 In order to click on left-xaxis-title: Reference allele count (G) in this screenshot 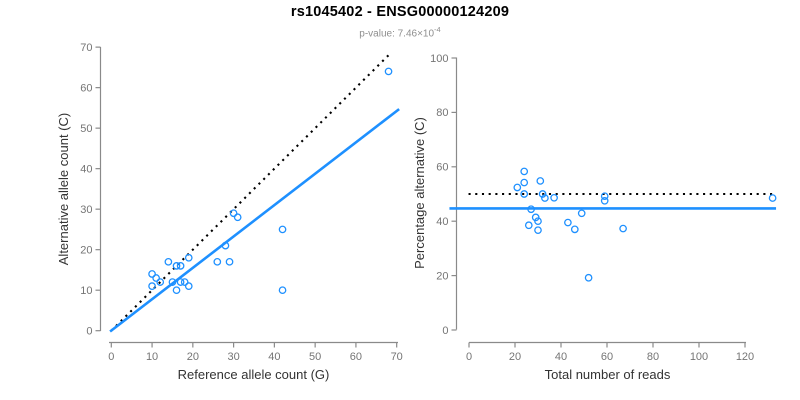, I will do `click(254, 374)`.